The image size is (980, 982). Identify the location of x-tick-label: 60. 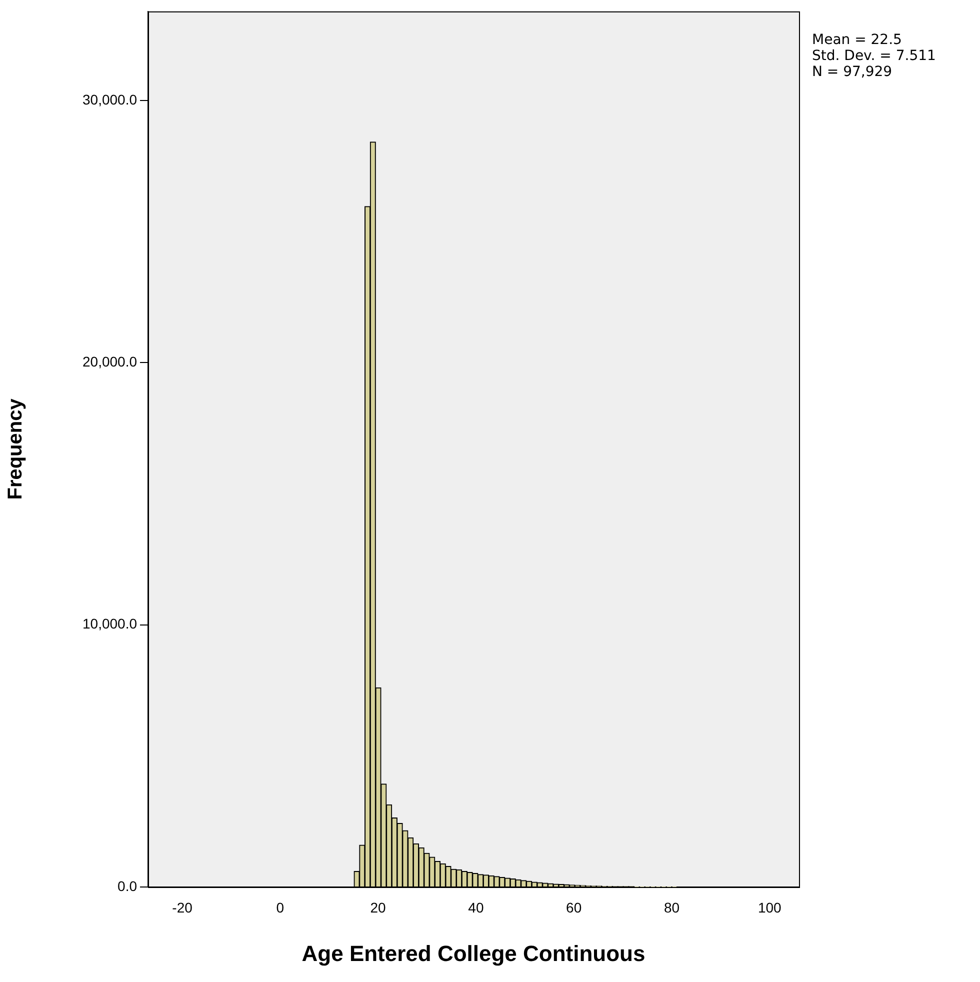
(574, 907).